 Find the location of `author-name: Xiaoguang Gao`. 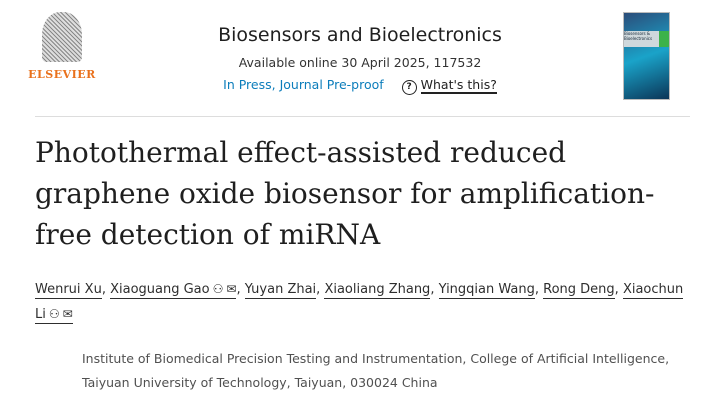

author-name: Xiaoguang Gao is located at coordinates (160, 289).